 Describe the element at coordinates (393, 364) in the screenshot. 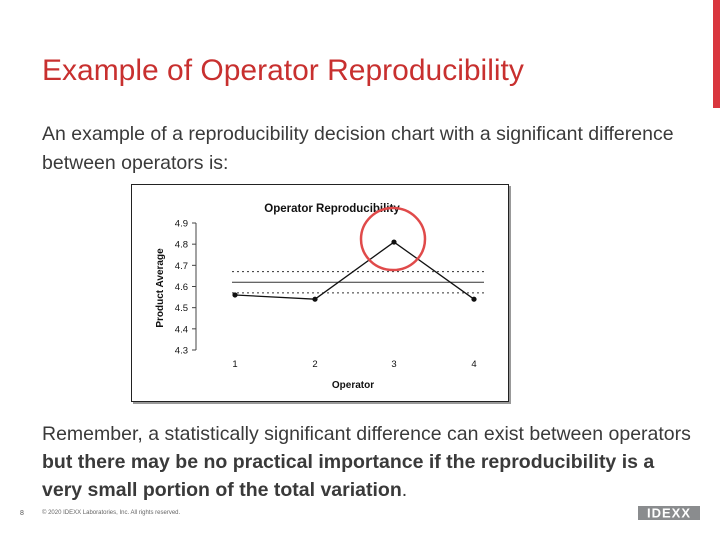

I see `x-tick-label: 3` at that location.